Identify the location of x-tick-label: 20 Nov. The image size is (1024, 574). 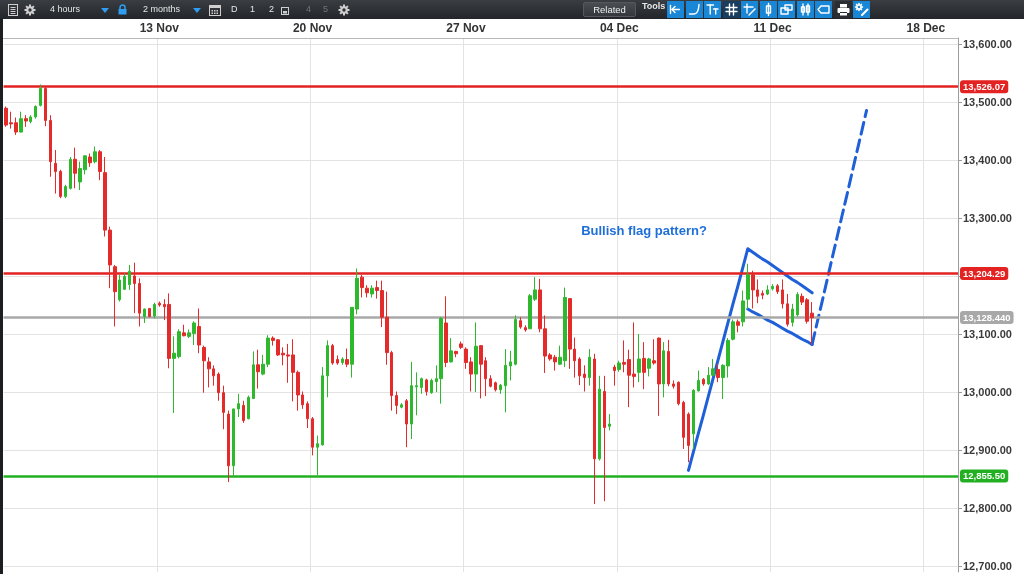
(312, 28).